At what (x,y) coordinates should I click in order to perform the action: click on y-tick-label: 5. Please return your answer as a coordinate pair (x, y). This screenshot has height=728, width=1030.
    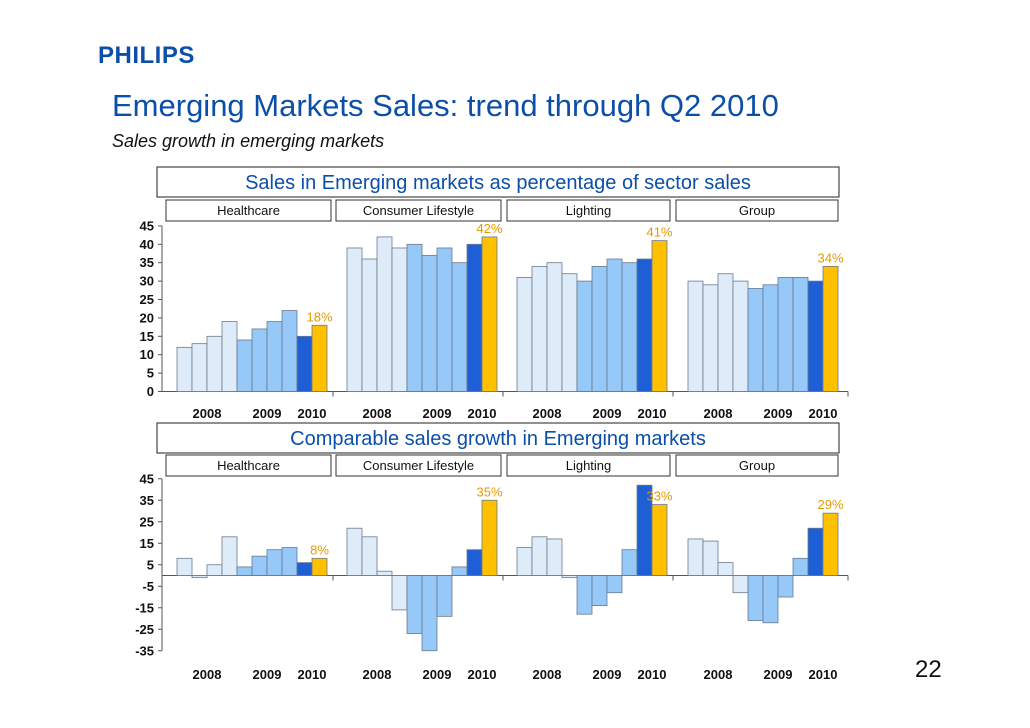
    Looking at the image, I should click on (150, 564).